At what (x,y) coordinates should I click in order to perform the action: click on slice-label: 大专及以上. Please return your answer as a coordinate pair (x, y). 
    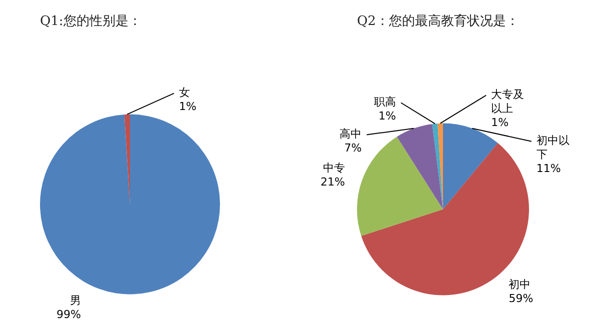
    Looking at the image, I should click on (507, 102).